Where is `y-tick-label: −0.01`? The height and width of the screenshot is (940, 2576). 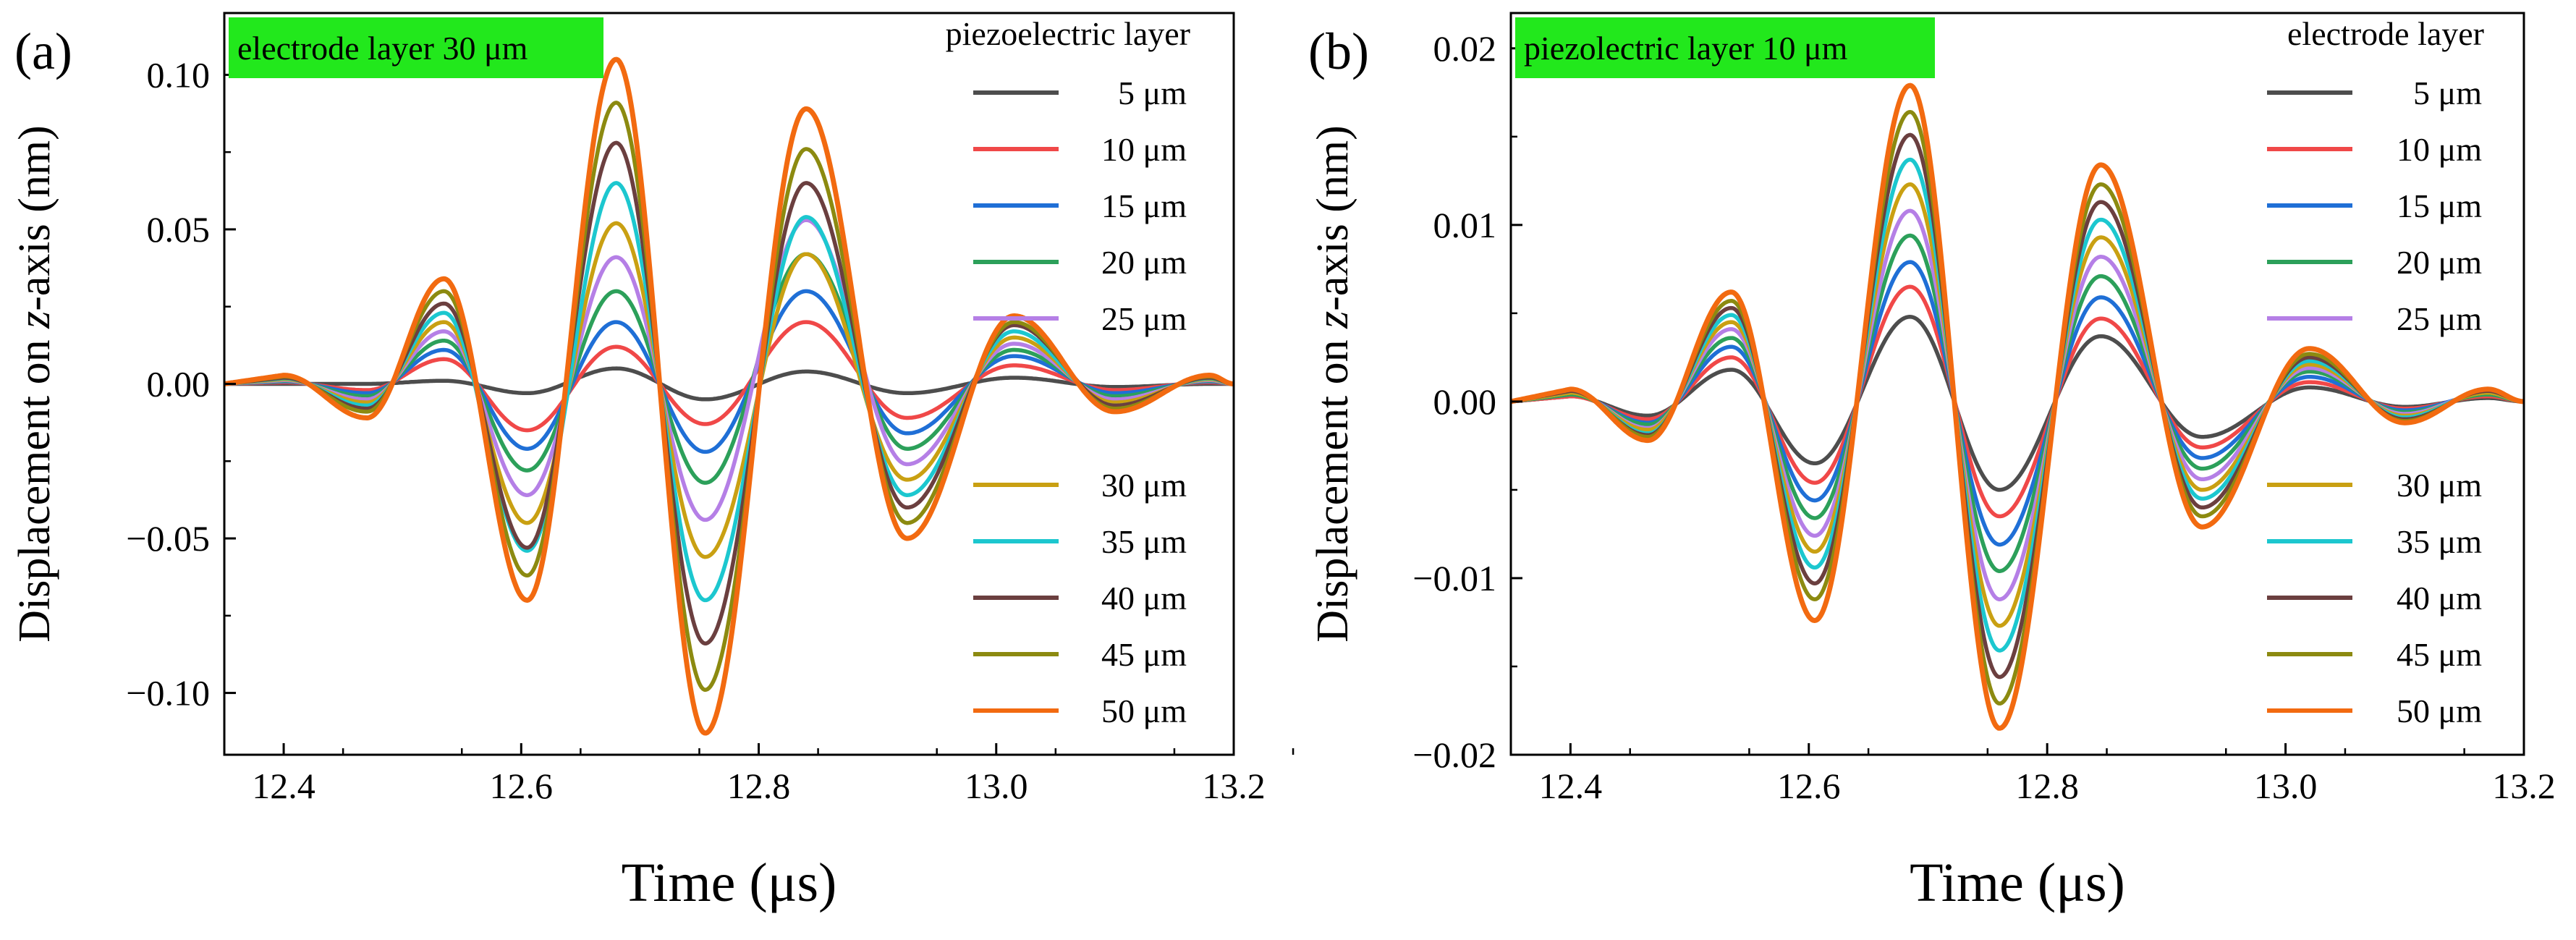
y-tick-label: −0.01 is located at coordinates (1454, 578).